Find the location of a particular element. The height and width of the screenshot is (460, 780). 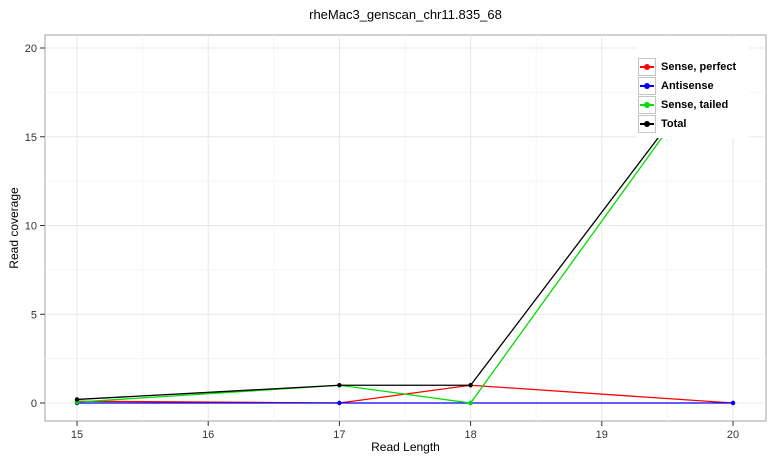

x-tick-label: 15 is located at coordinates (77, 435).